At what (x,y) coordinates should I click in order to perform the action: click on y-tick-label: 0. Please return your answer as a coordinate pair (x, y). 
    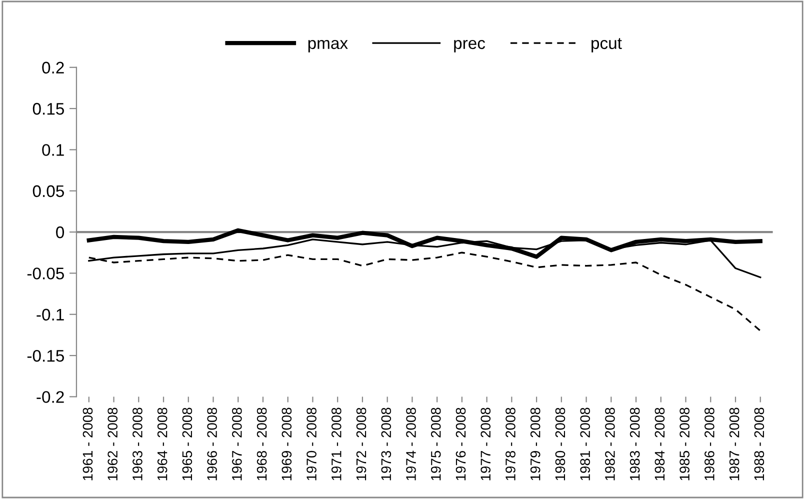
    Looking at the image, I should click on (60, 232).